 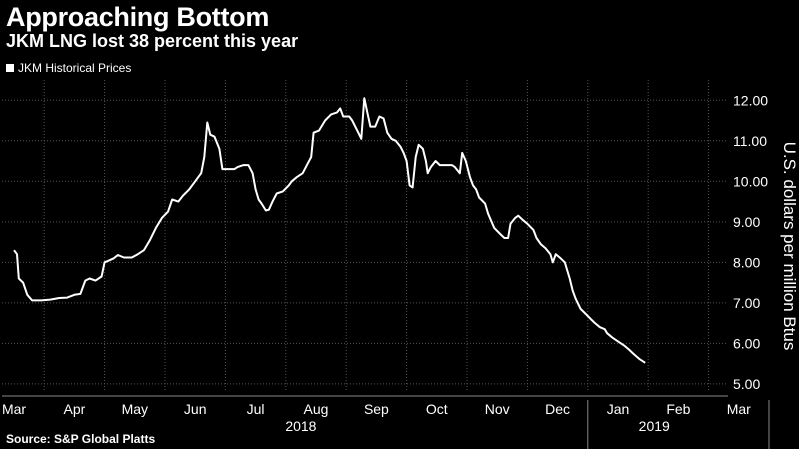 I want to click on chart-subtitle: JKM LNG lost 38 percent this year, so click(x=152, y=41).